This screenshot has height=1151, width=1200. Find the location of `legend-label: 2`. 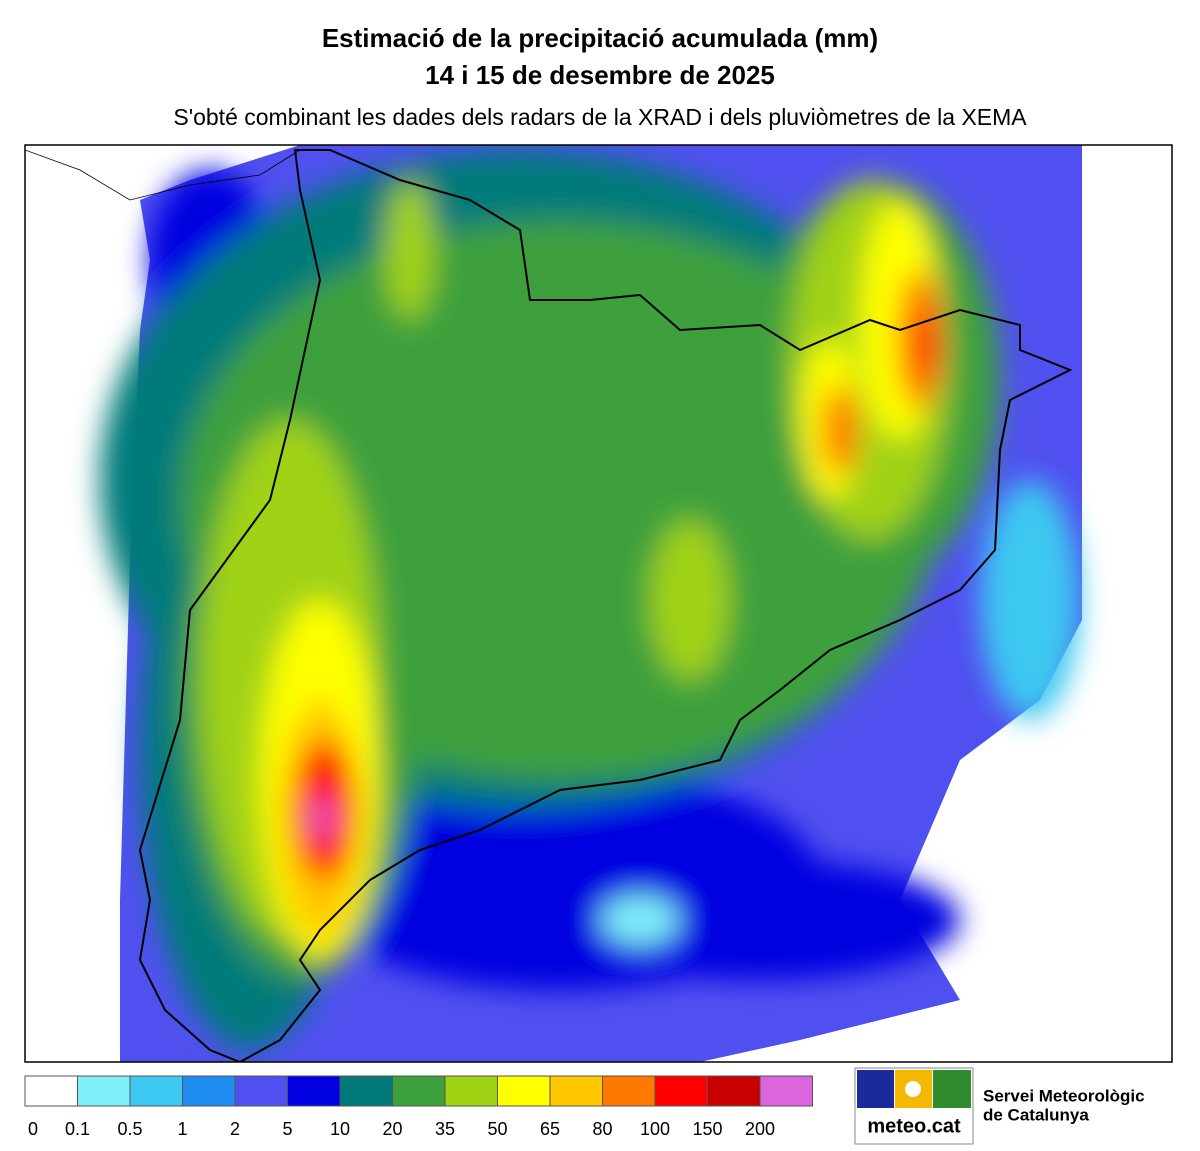

legend-label: 2 is located at coordinates (235, 1129).